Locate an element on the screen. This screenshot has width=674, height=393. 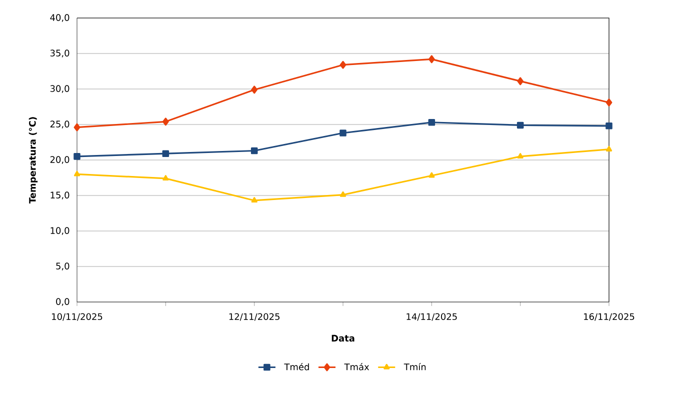
y-tick-label: 40,0 is located at coordinates (60, 18).